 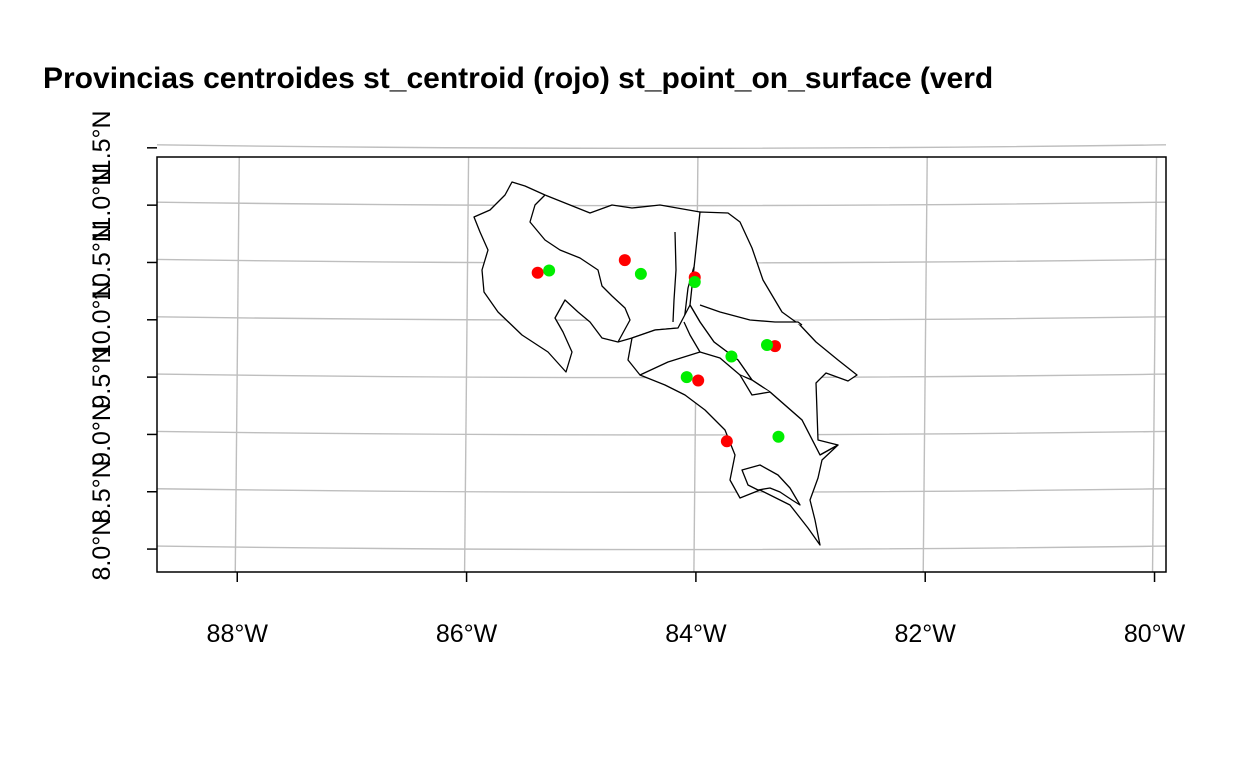 I want to click on x-tick-label: 86°W, so click(x=467, y=634).